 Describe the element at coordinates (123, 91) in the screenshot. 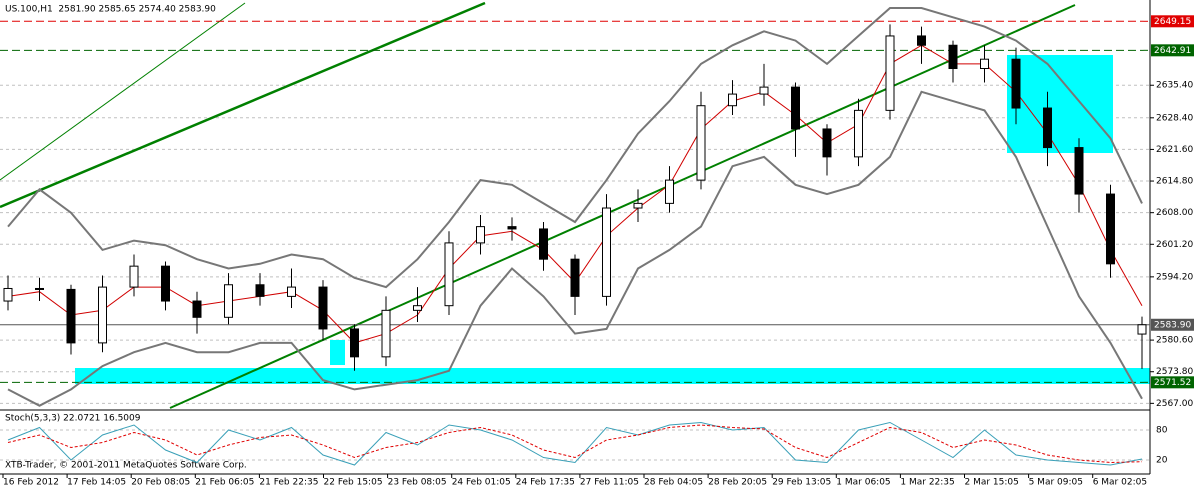

I see `trend-line` at that location.